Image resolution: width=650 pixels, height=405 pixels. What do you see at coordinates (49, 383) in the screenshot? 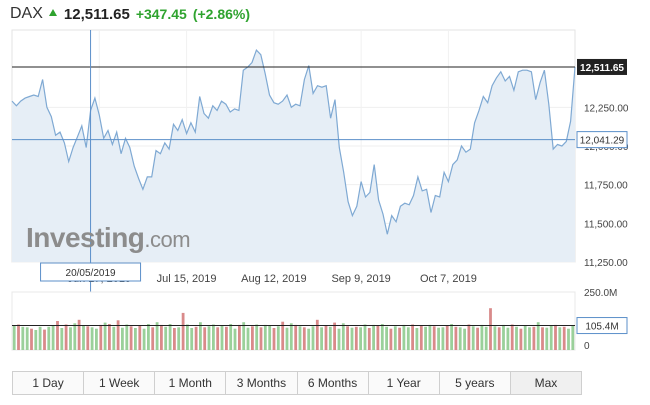
I see `range-1-day-button: 1 Day` at bounding box center [49, 383].